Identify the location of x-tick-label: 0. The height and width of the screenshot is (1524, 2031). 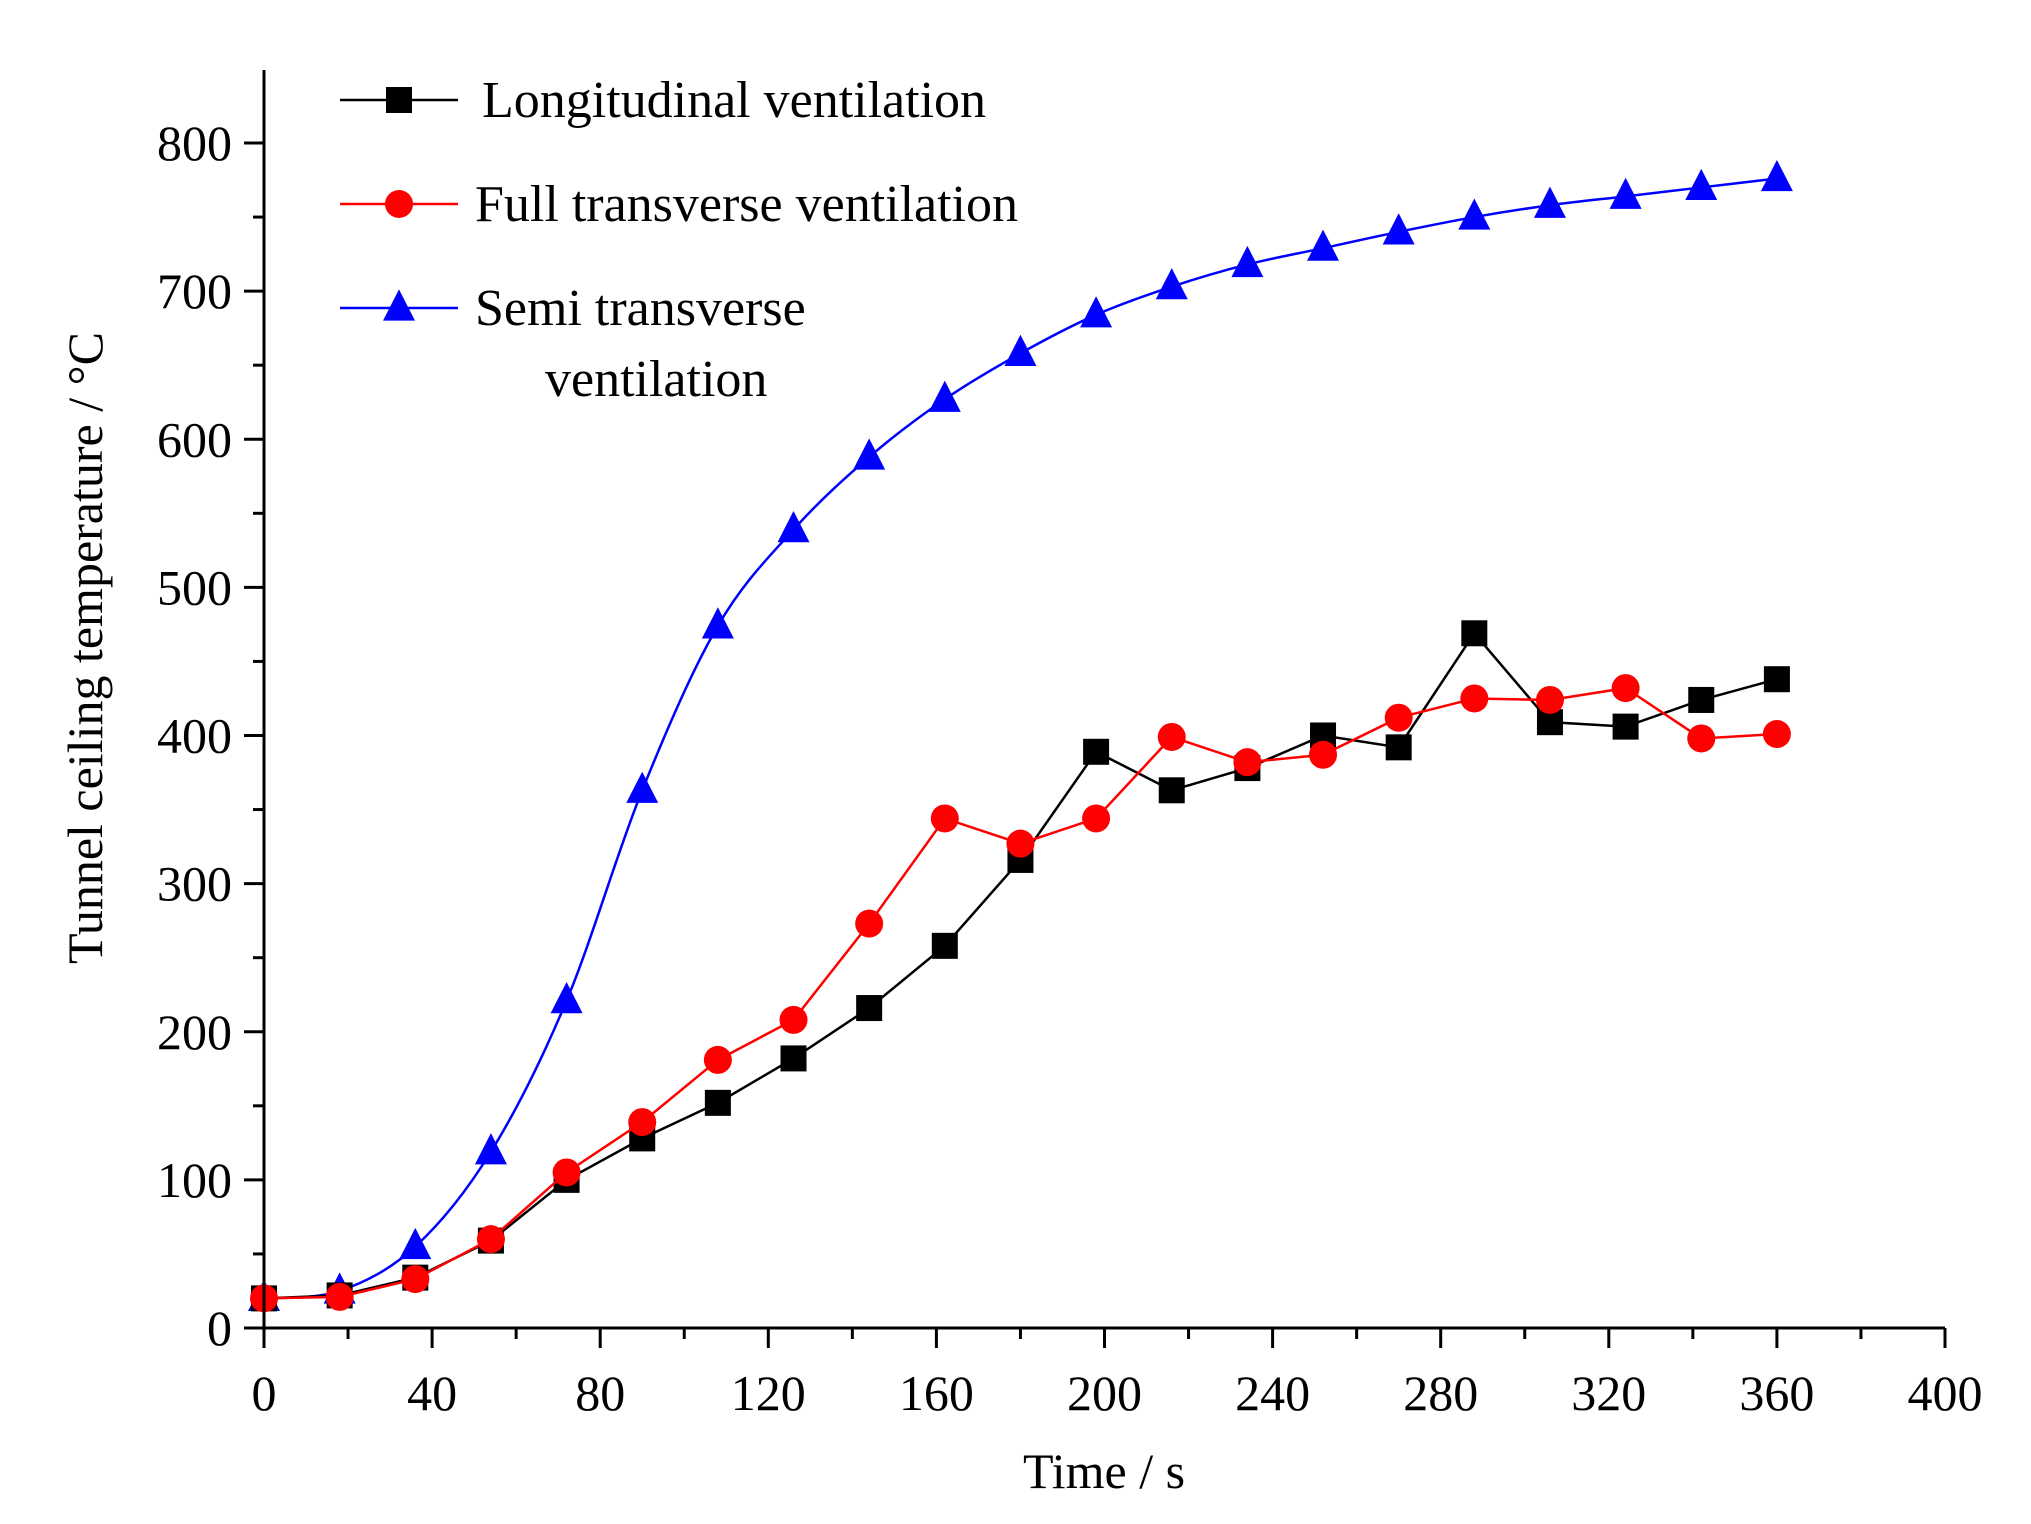
(264, 1393).